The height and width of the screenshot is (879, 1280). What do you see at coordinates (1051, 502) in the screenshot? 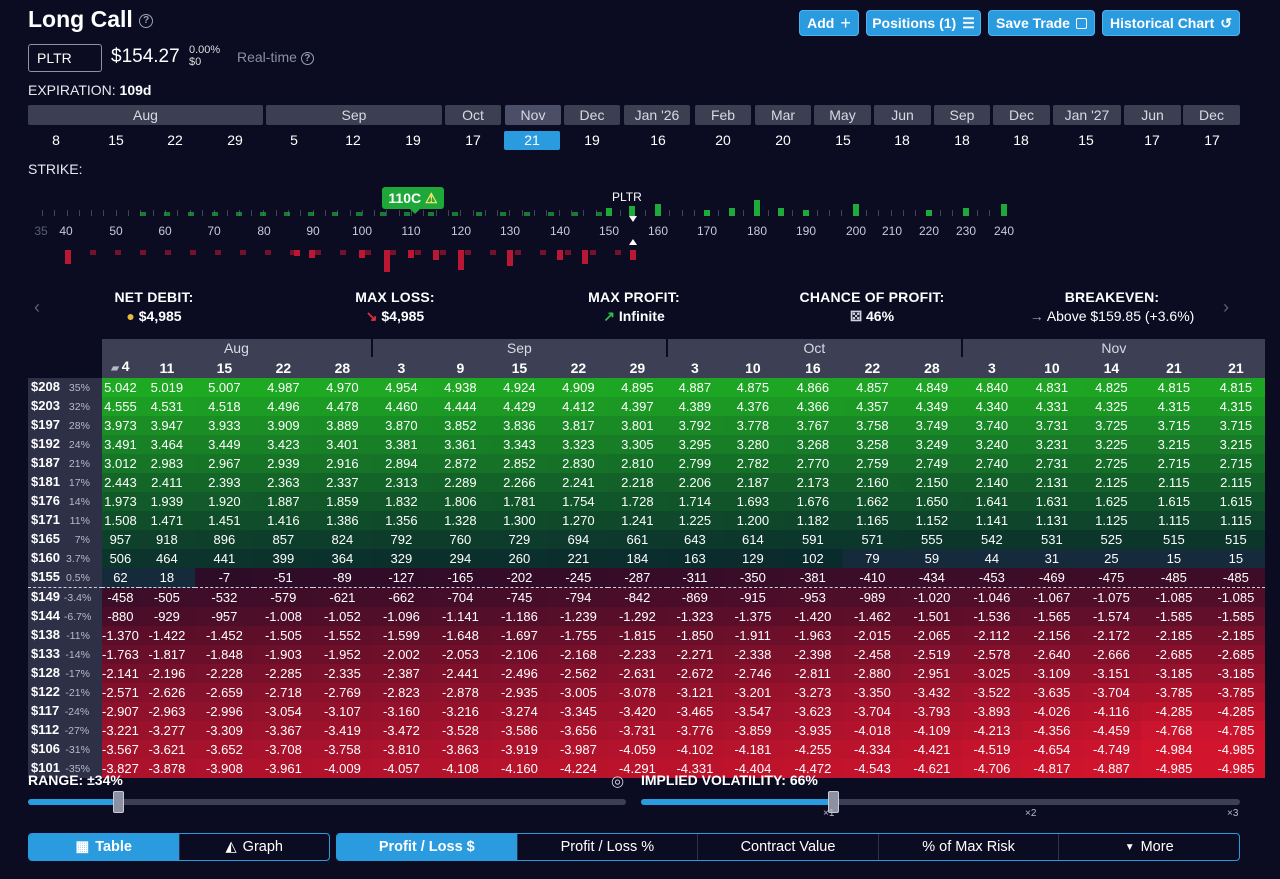
I see `pl-cell: 1.631` at bounding box center [1051, 502].